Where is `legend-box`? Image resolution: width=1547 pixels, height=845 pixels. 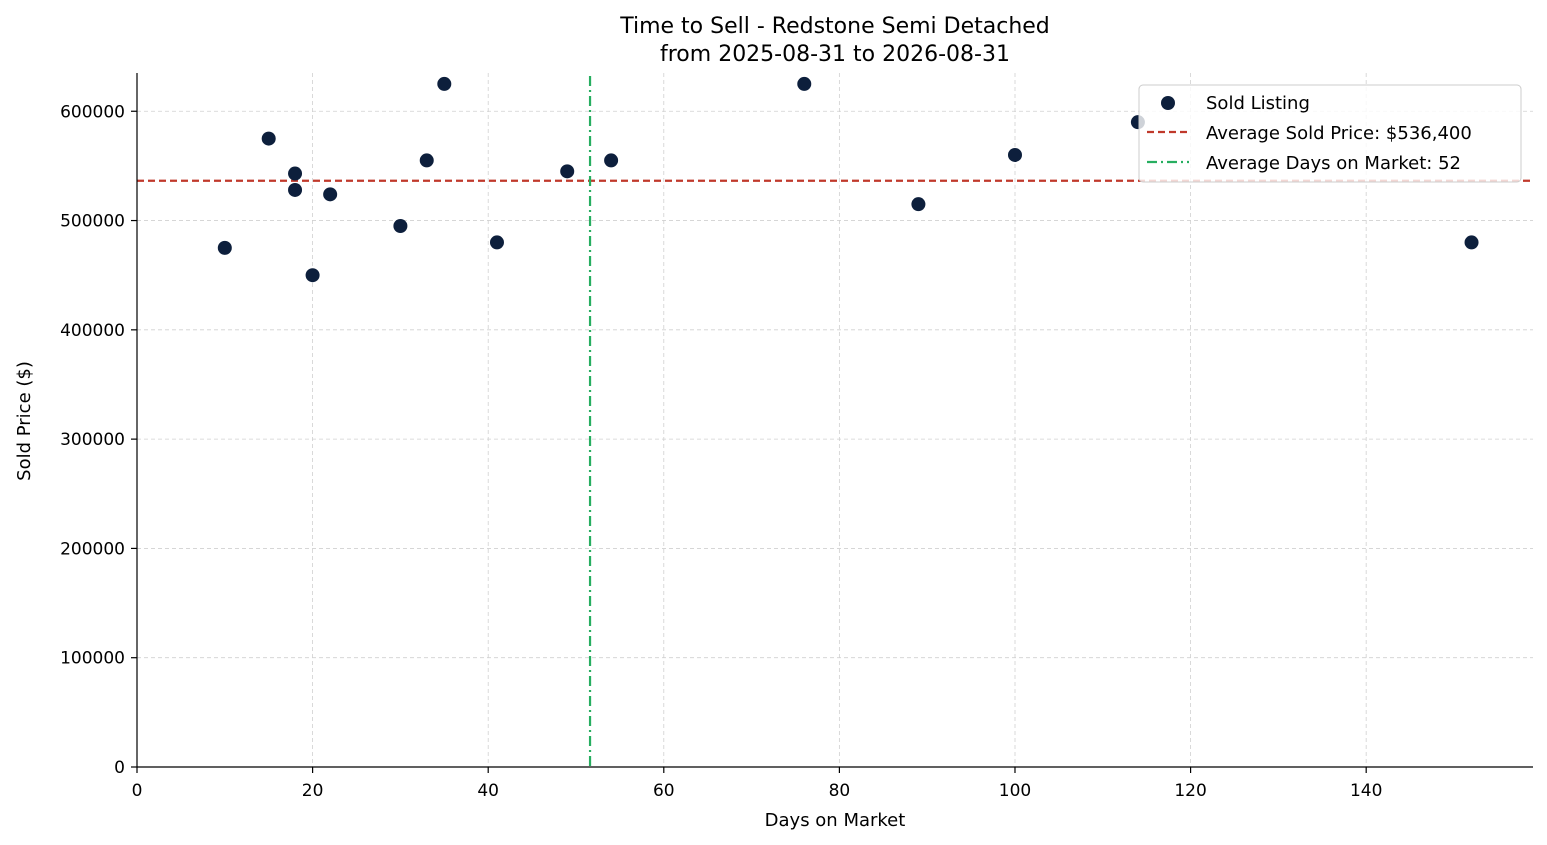
legend-box is located at coordinates (1330, 133).